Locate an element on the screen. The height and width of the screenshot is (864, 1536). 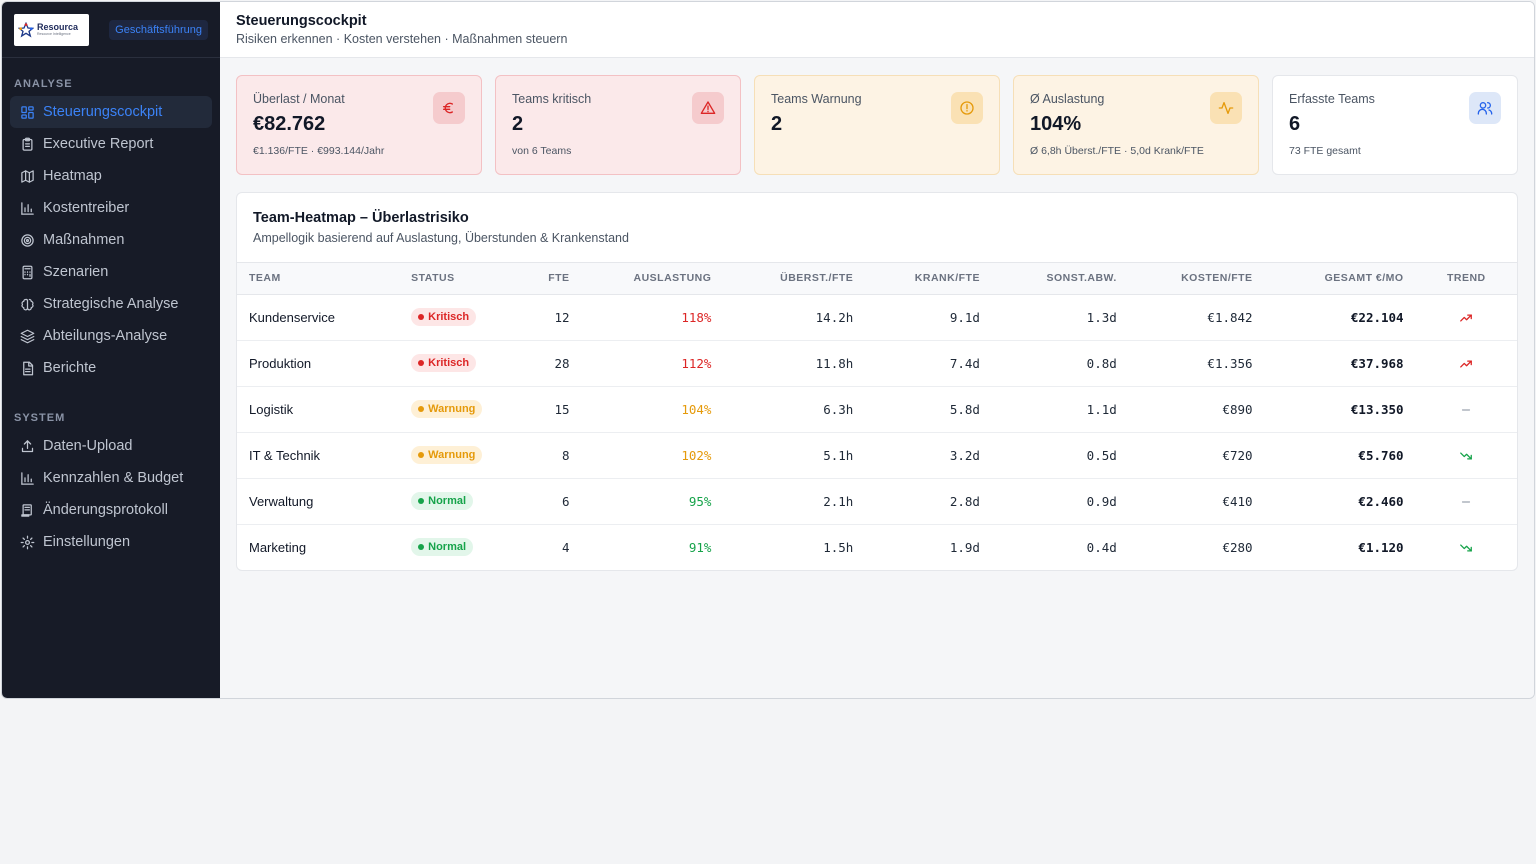
sidebar-item-label: Executive Report is located at coordinates (98, 144).